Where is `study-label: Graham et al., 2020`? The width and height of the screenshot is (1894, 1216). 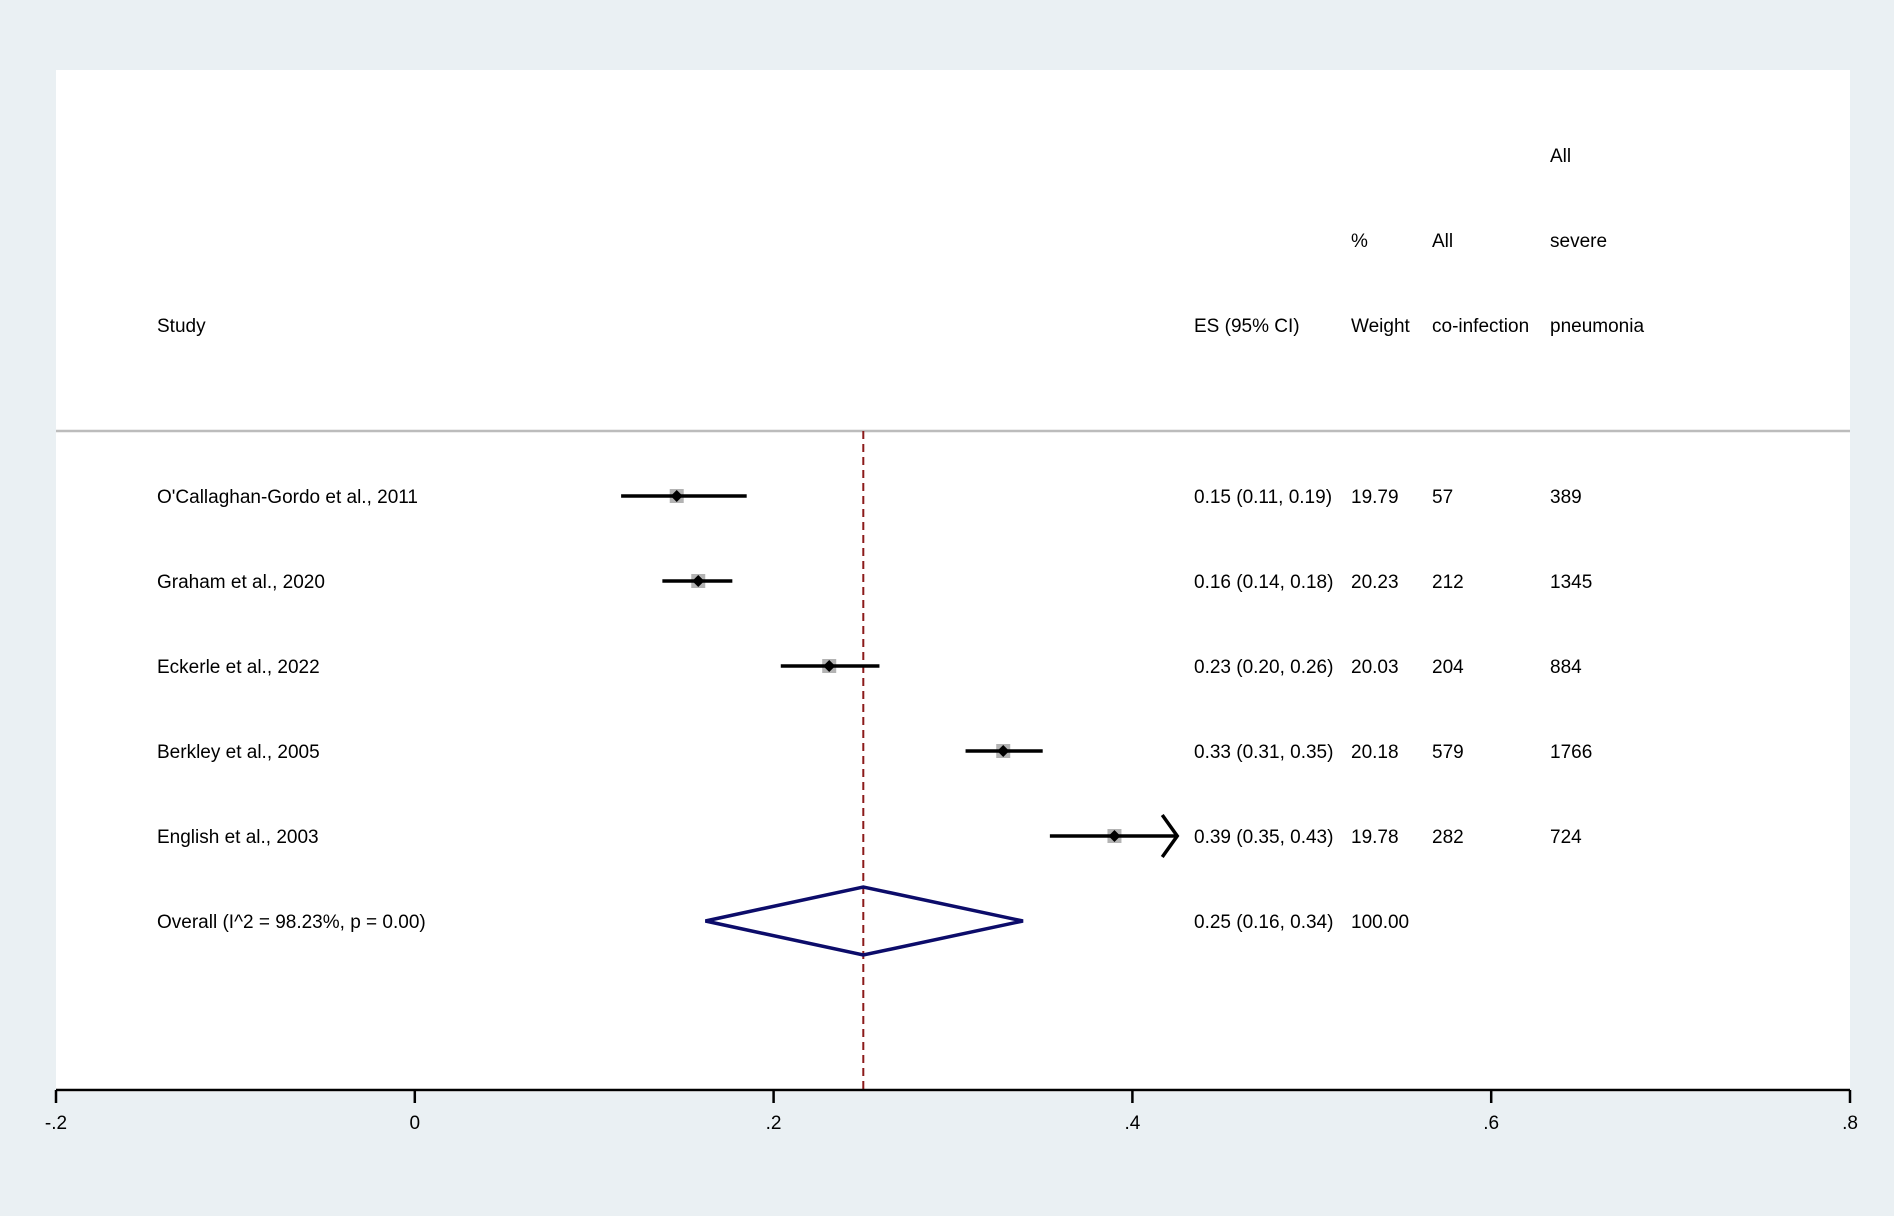
study-label: Graham et al., 2020 is located at coordinates (241, 582).